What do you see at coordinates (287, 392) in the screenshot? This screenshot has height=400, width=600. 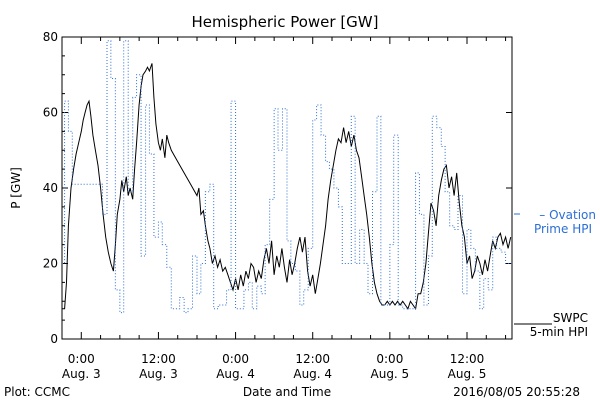 I see `x-axis-label: Date and Time` at bounding box center [287, 392].